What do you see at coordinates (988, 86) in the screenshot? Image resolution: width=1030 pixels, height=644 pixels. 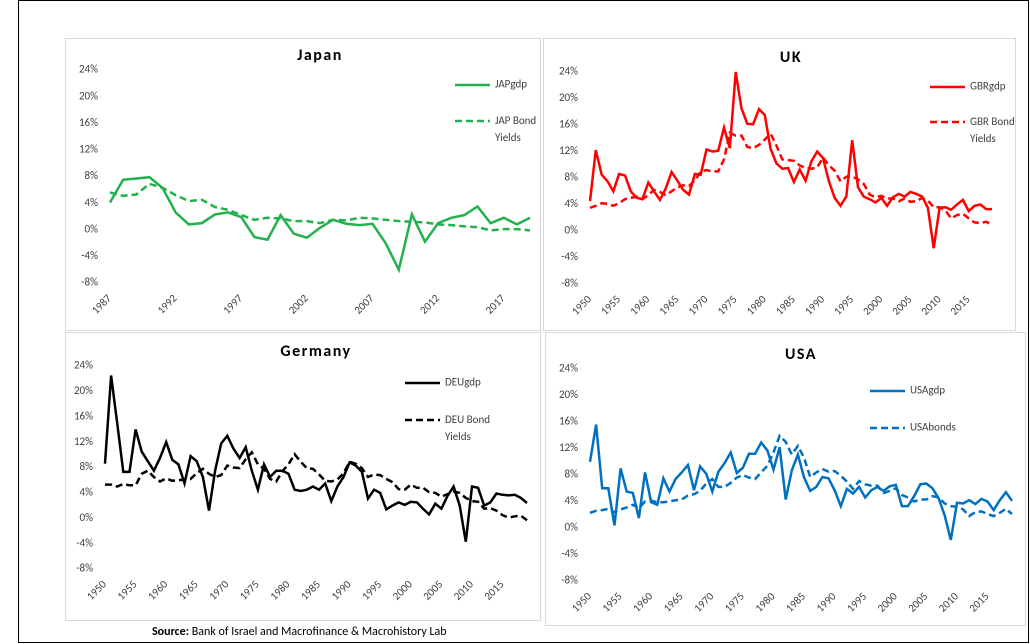 I see `legend-label: GBRgdp` at bounding box center [988, 86].